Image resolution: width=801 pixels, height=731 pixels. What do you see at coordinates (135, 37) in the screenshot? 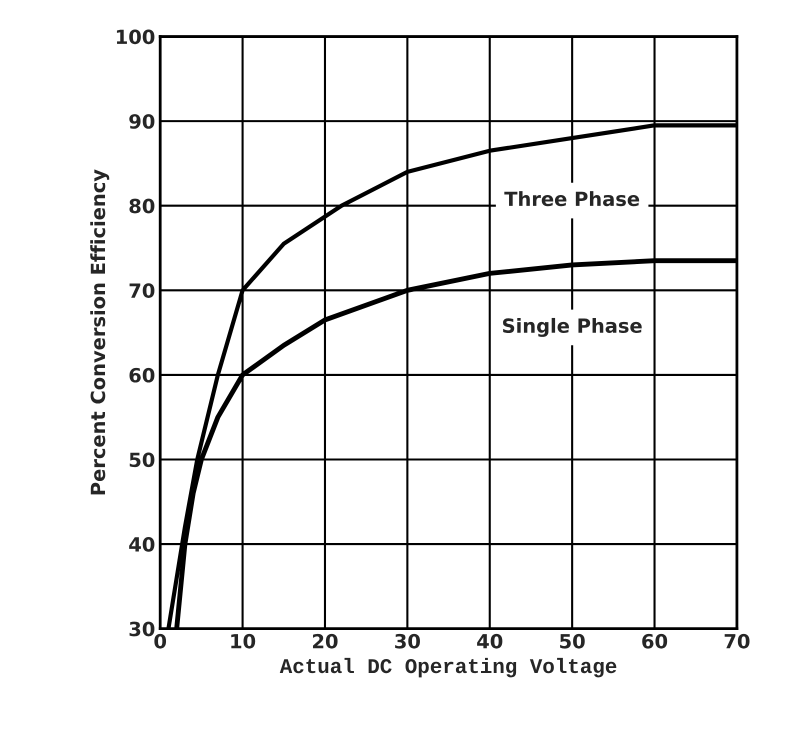
I see `y-tick-label: 100` at bounding box center [135, 37].